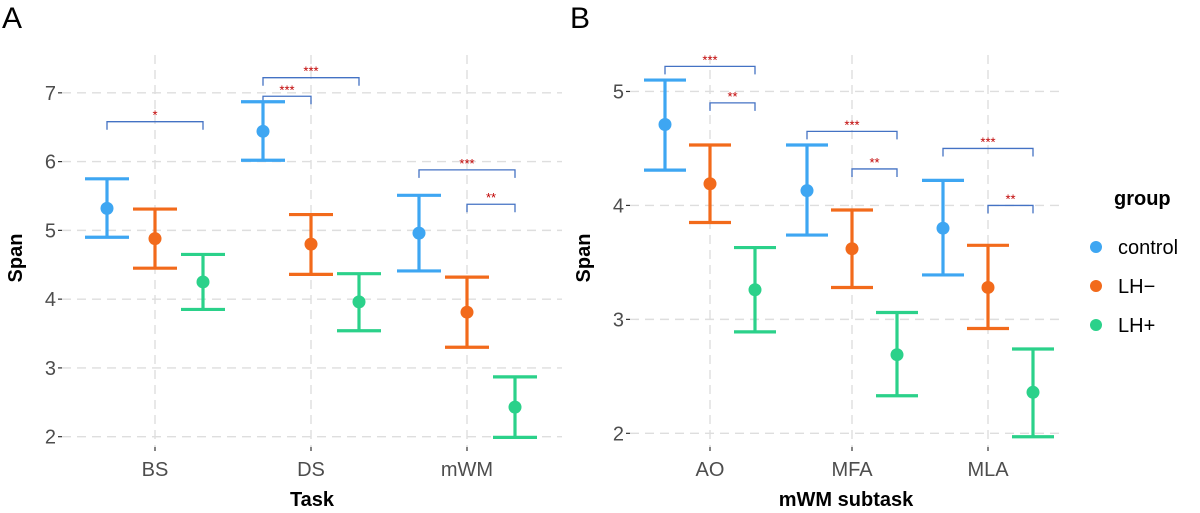  What do you see at coordinates (50, 163) in the screenshot?
I see `panel-a-ytick-label-6: 6` at bounding box center [50, 163].